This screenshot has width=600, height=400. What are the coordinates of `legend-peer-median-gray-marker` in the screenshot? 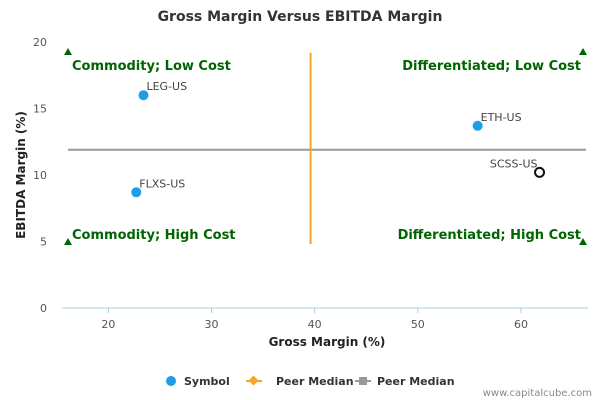 It's located at (363, 381).